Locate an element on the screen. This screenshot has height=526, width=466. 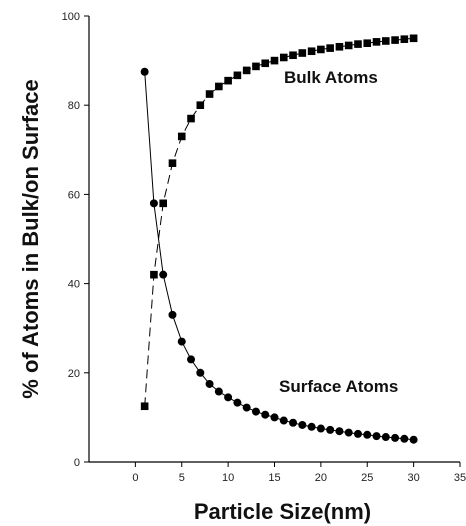
x-tick-label: 0 is located at coordinates (135, 478).